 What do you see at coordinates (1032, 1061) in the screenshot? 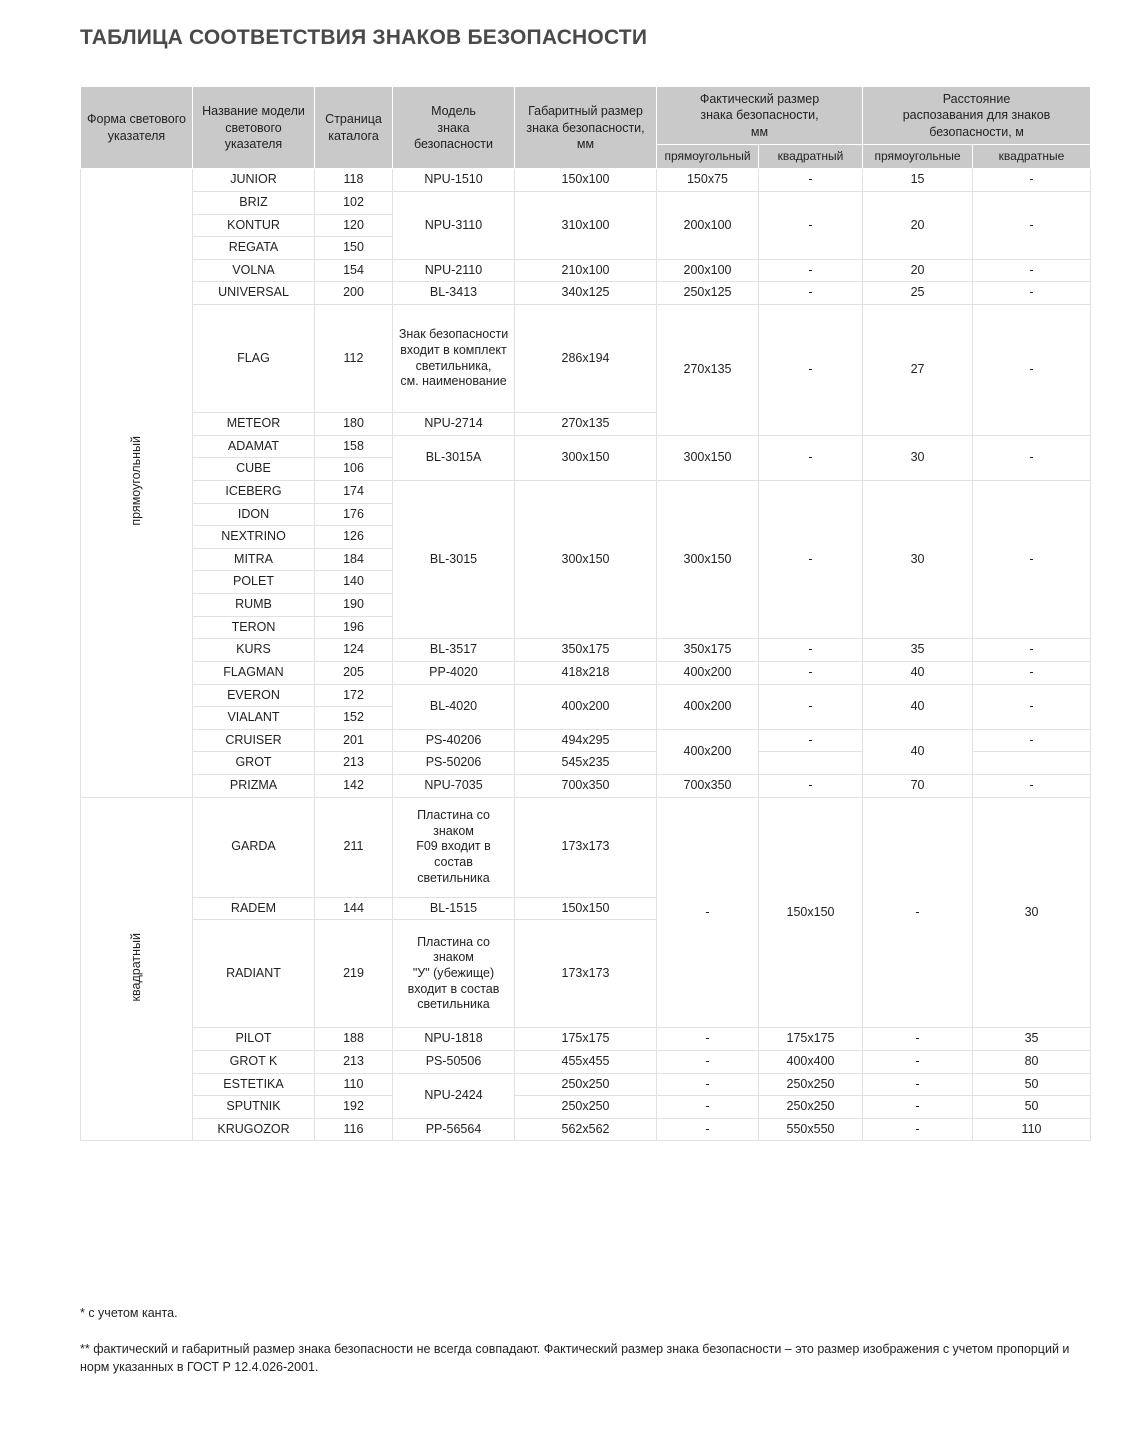
I see `cell-distance-square: 80` at bounding box center [1032, 1061].